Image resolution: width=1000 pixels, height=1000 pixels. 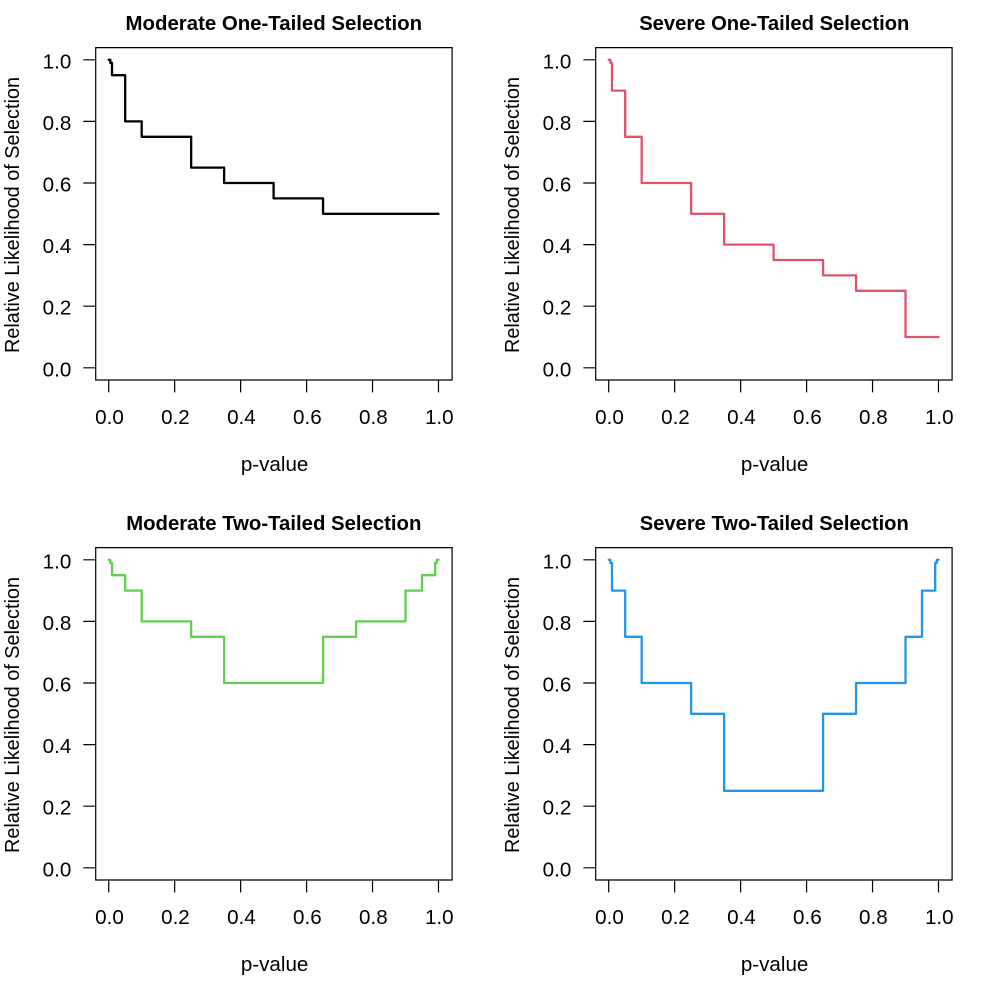 I want to click on svg-text: Moderate Two-Tailed Selection, so click(x=273, y=523).